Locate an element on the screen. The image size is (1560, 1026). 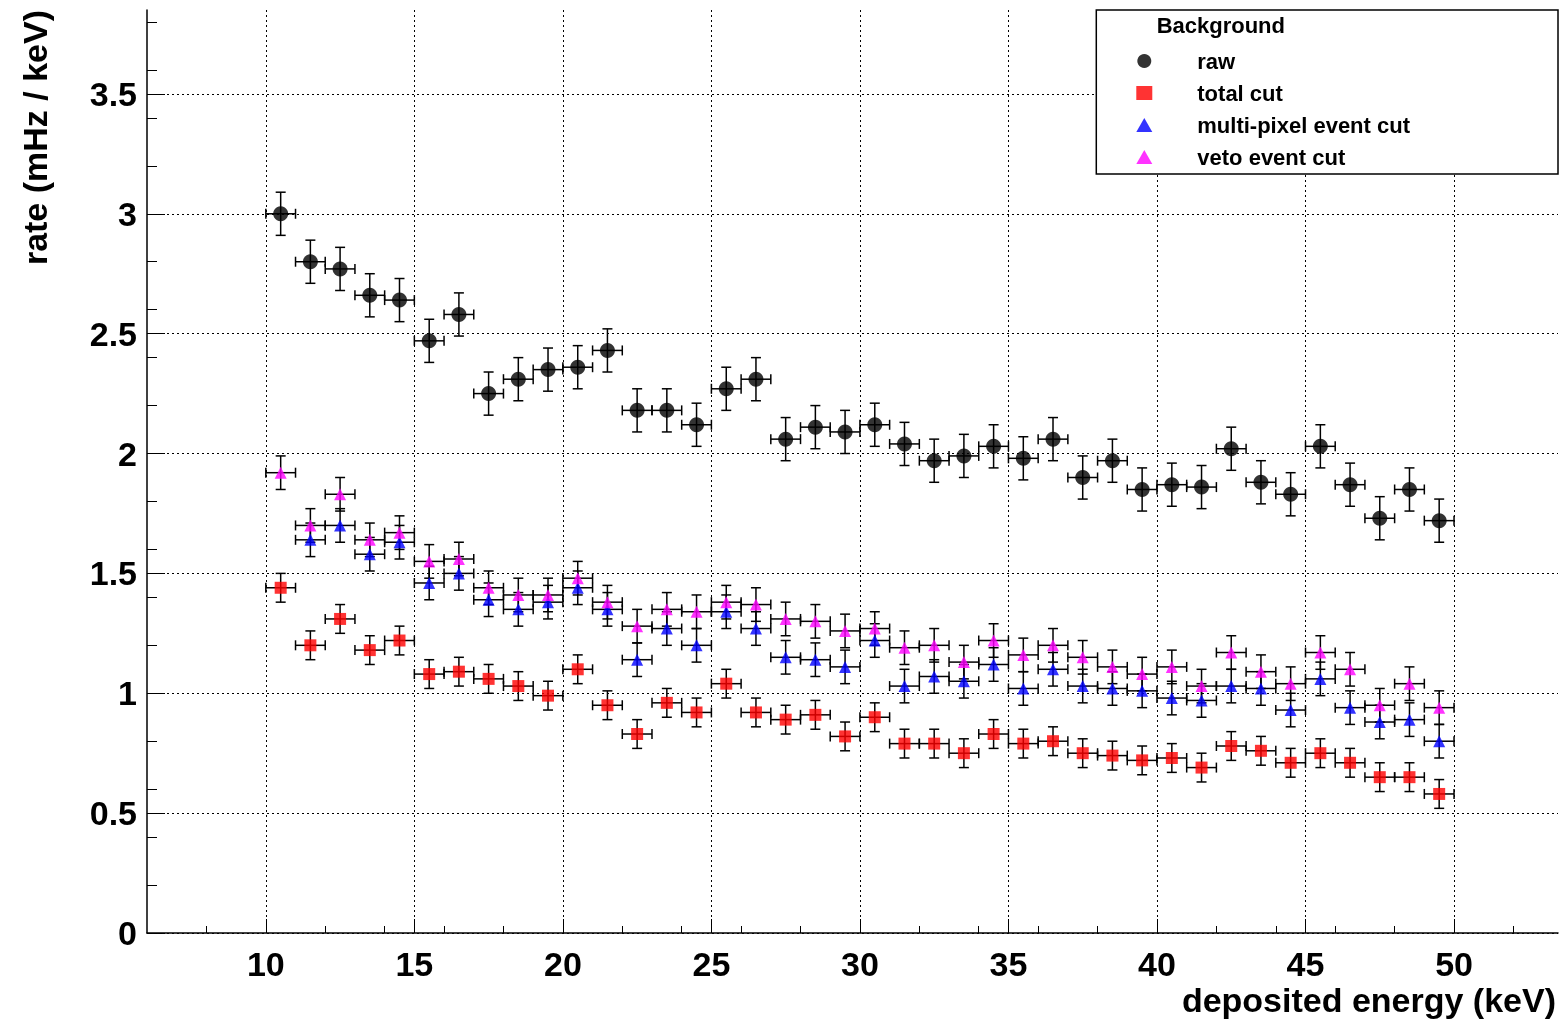
y-axis-title: rate (mHz / keV) is located at coordinates (35, 138).